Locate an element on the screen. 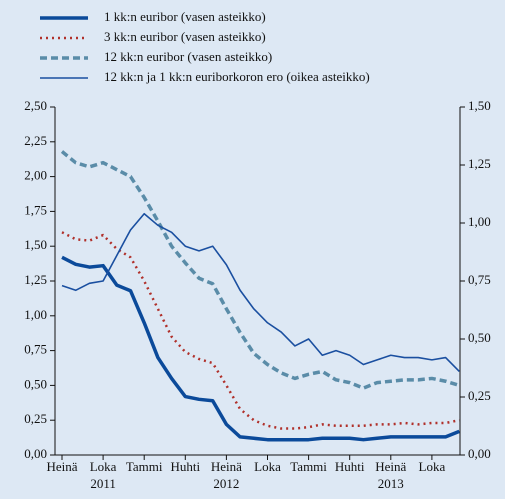  y2-tick-label: 1,25 is located at coordinates (479, 163).